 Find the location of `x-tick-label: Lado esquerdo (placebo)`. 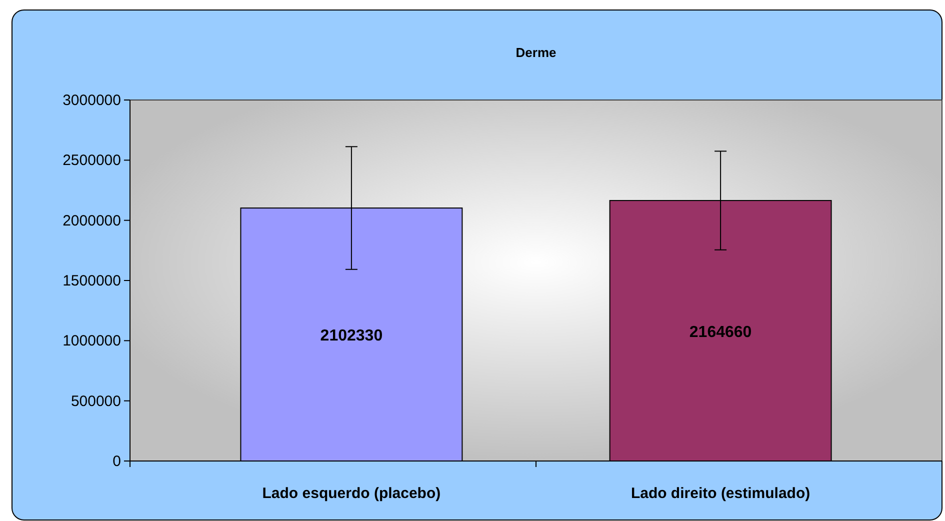

x-tick-label: Lado esquerdo (placebo) is located at coordinates (351, 493).